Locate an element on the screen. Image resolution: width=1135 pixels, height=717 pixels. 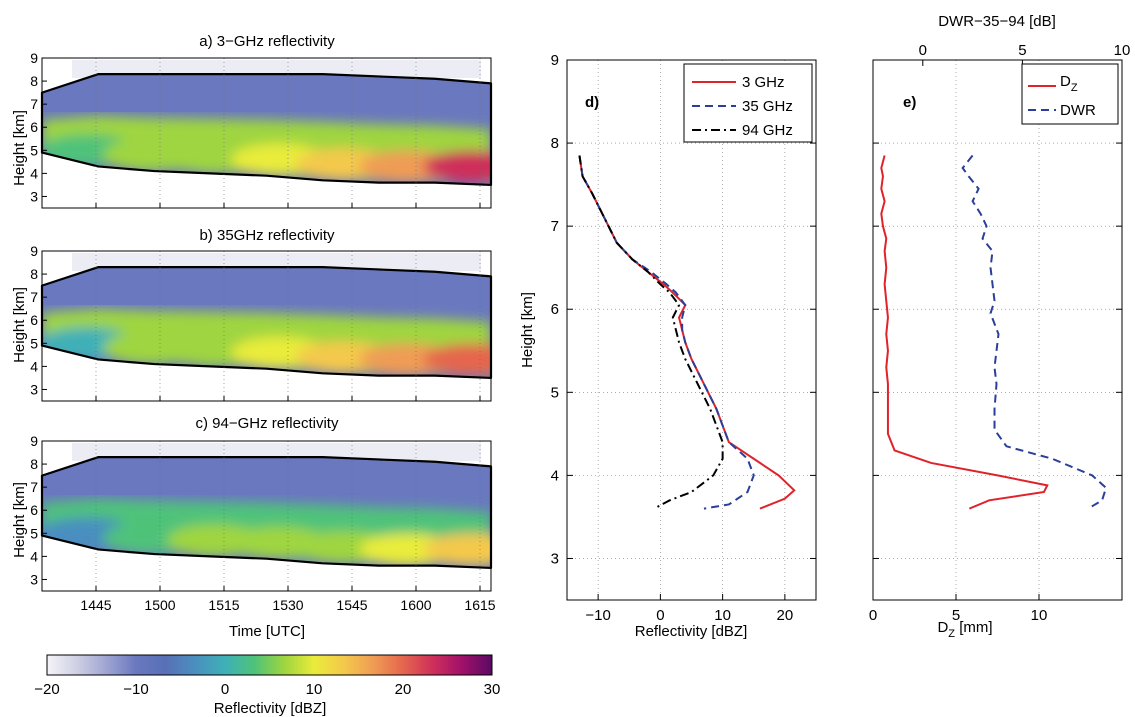
x-tick-label: 5 is located at coordinates (956, 615).